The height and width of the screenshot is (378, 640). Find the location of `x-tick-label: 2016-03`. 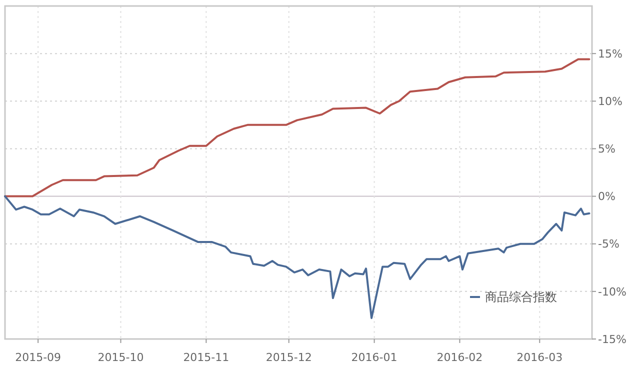

x-tick-label: 2016-03 is located at coordinates (539, 357).